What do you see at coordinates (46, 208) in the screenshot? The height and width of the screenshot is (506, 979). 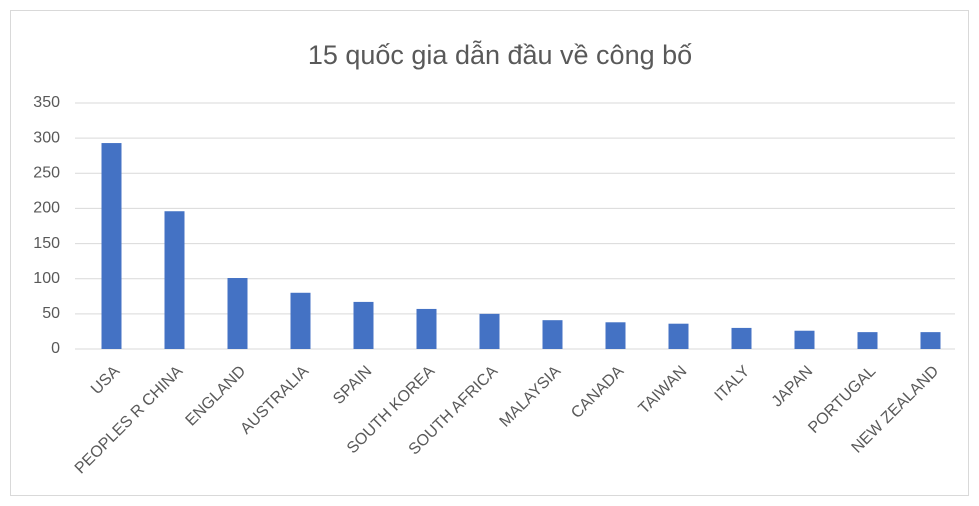 I see `y-tick-label: 200` at bounding box center [46, 208].